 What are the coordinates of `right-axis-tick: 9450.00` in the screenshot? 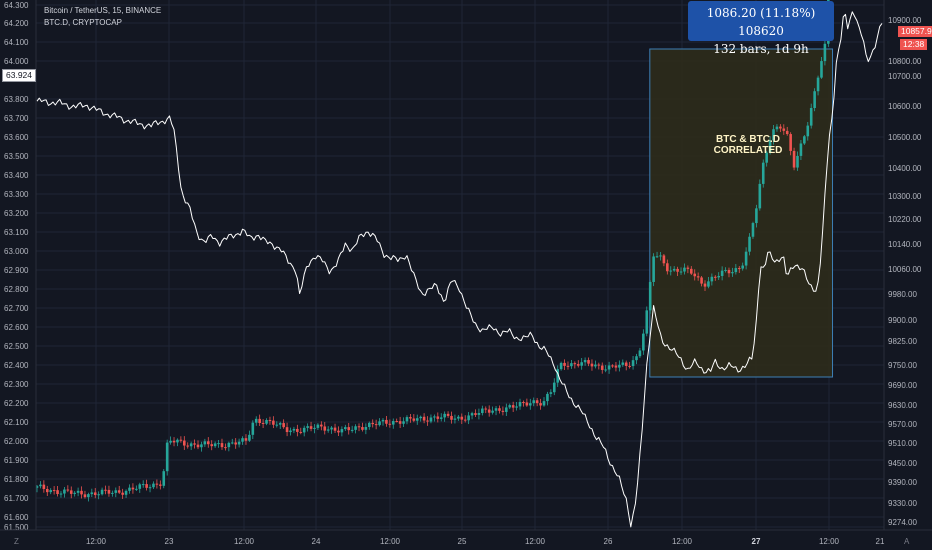 It's located at (902, 463).